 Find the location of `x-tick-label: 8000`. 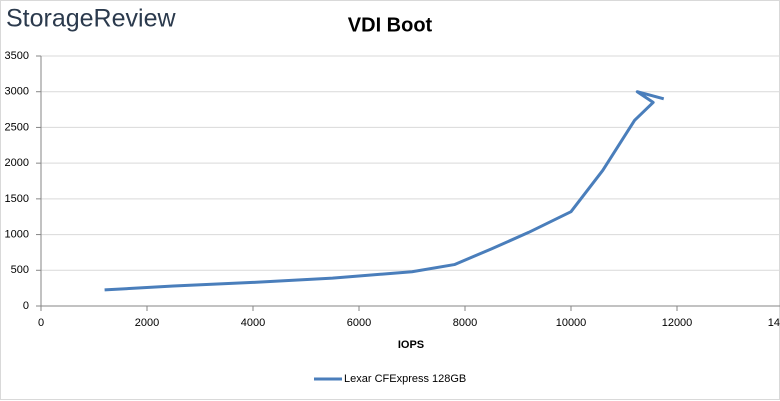

x-tick-label: 8000 is located at coordinates (465, 323).